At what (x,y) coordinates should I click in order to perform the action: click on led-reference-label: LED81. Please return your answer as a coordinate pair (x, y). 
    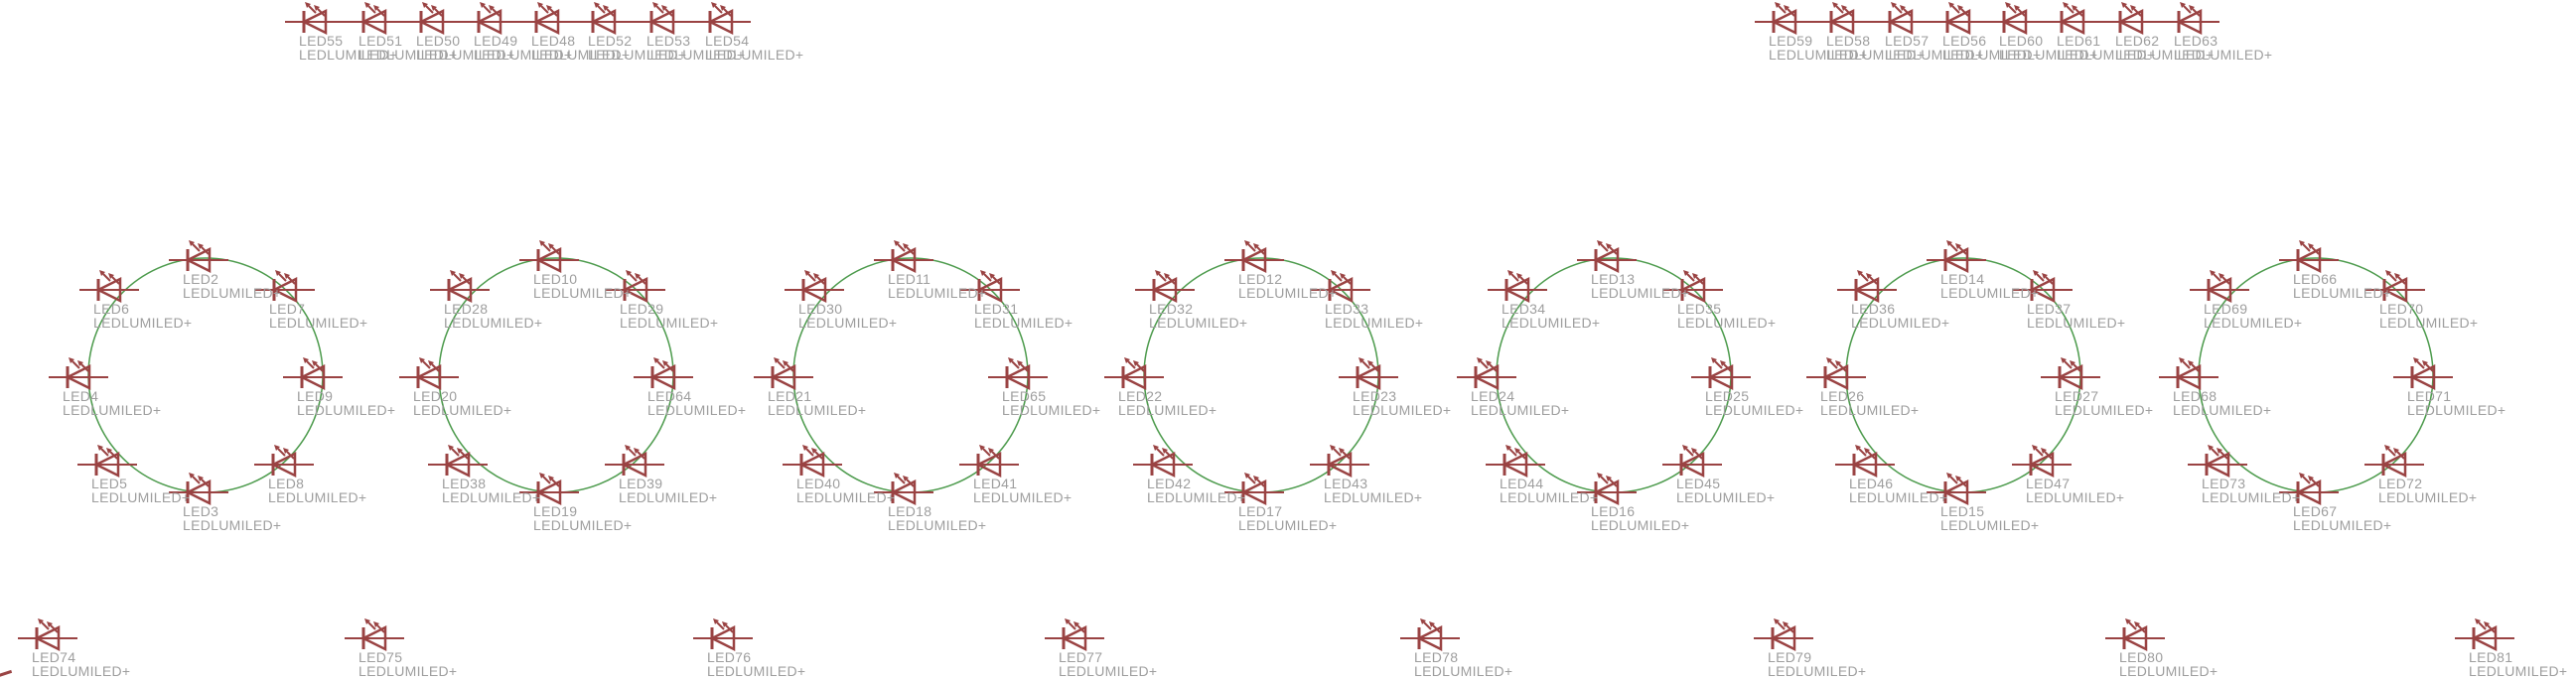
    Looking at the image, I should click on (2491, 657).